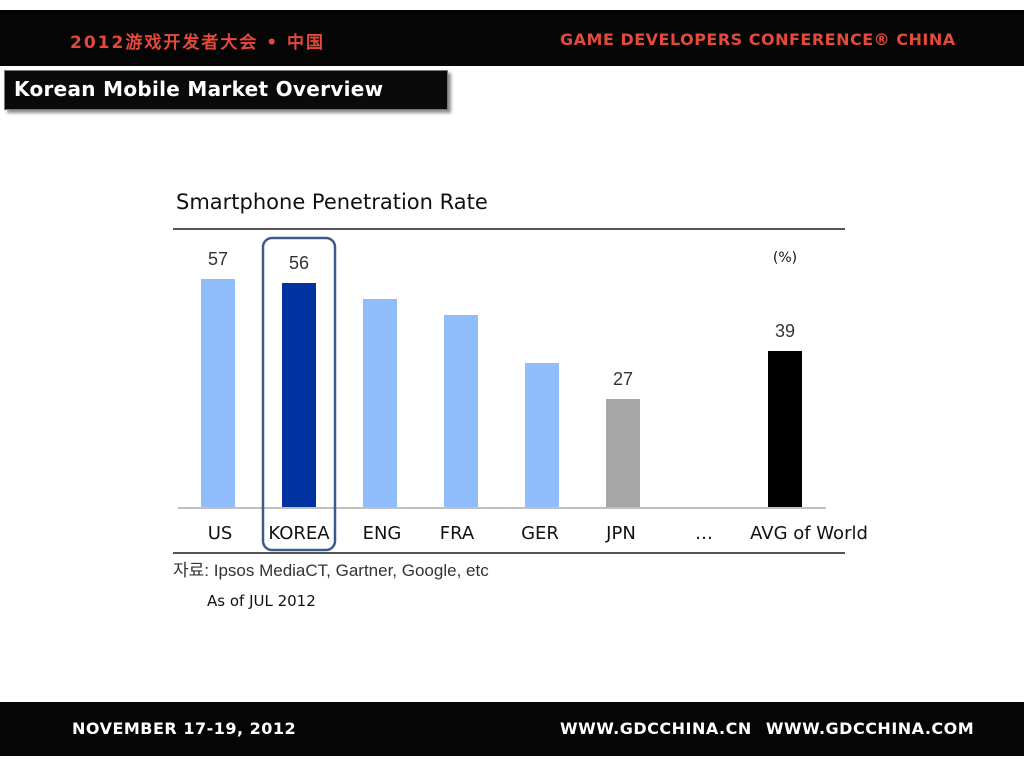 Image resolution: width=1024 pixels, height=768 pixels. Describe the element at coordinates (199, 89) in the screenshot. I see `slide-title: Korean Mobile Market Overview` at that location.